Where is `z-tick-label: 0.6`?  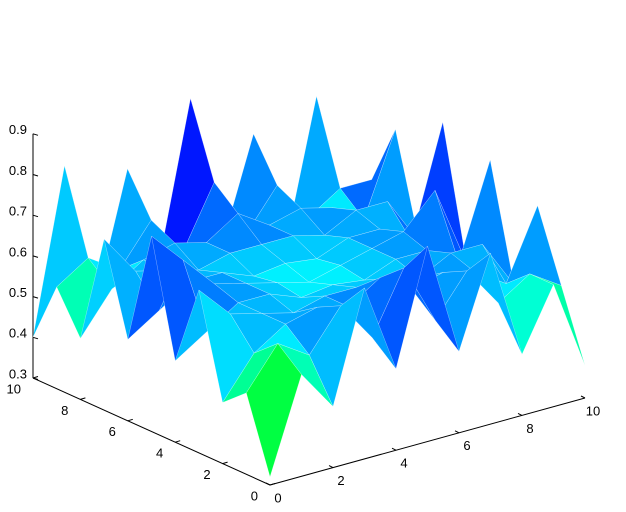 z-tick-label: 0.6 is located at coordinates (18, 251).